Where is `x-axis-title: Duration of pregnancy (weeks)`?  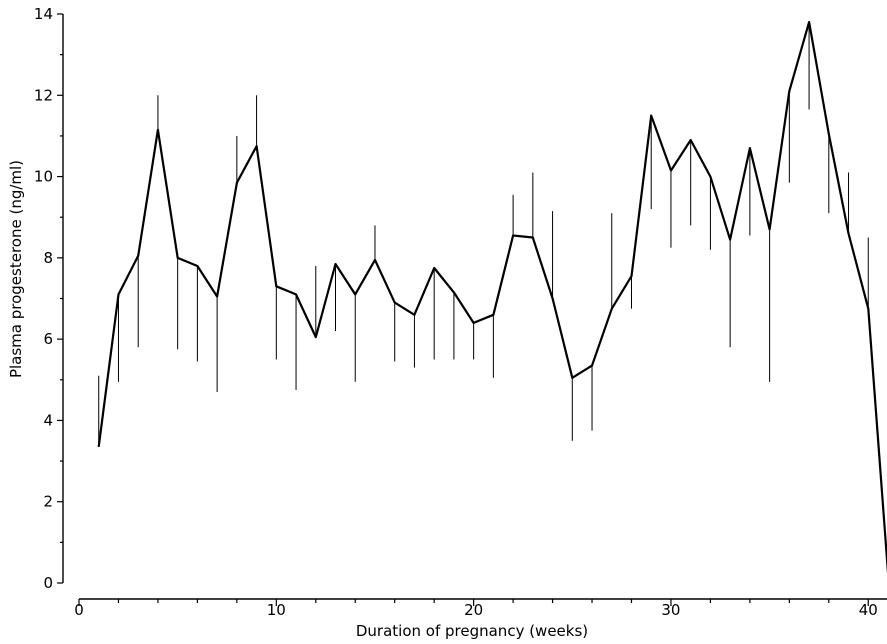
x-axis-title: Duration of pregnancy (weeks) is located at coordinates (472, 631).